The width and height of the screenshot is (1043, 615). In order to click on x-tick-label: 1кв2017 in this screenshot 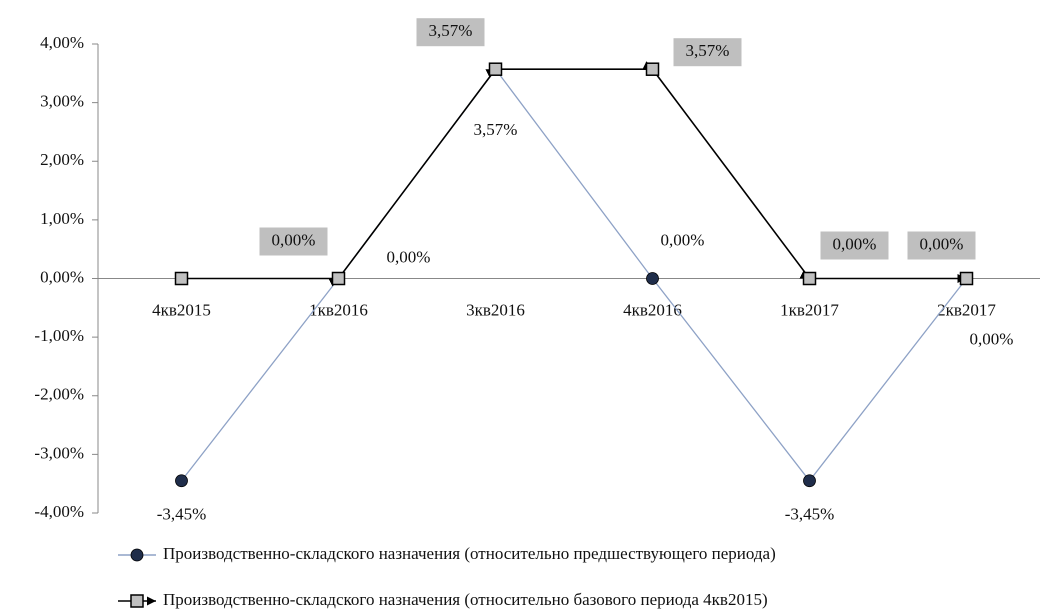, I will do `click(809, 309)`.